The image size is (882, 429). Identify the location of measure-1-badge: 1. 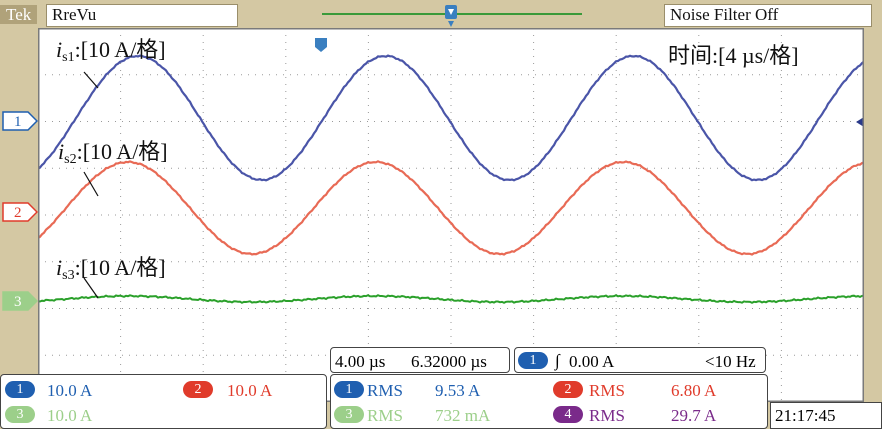
(349, 389).